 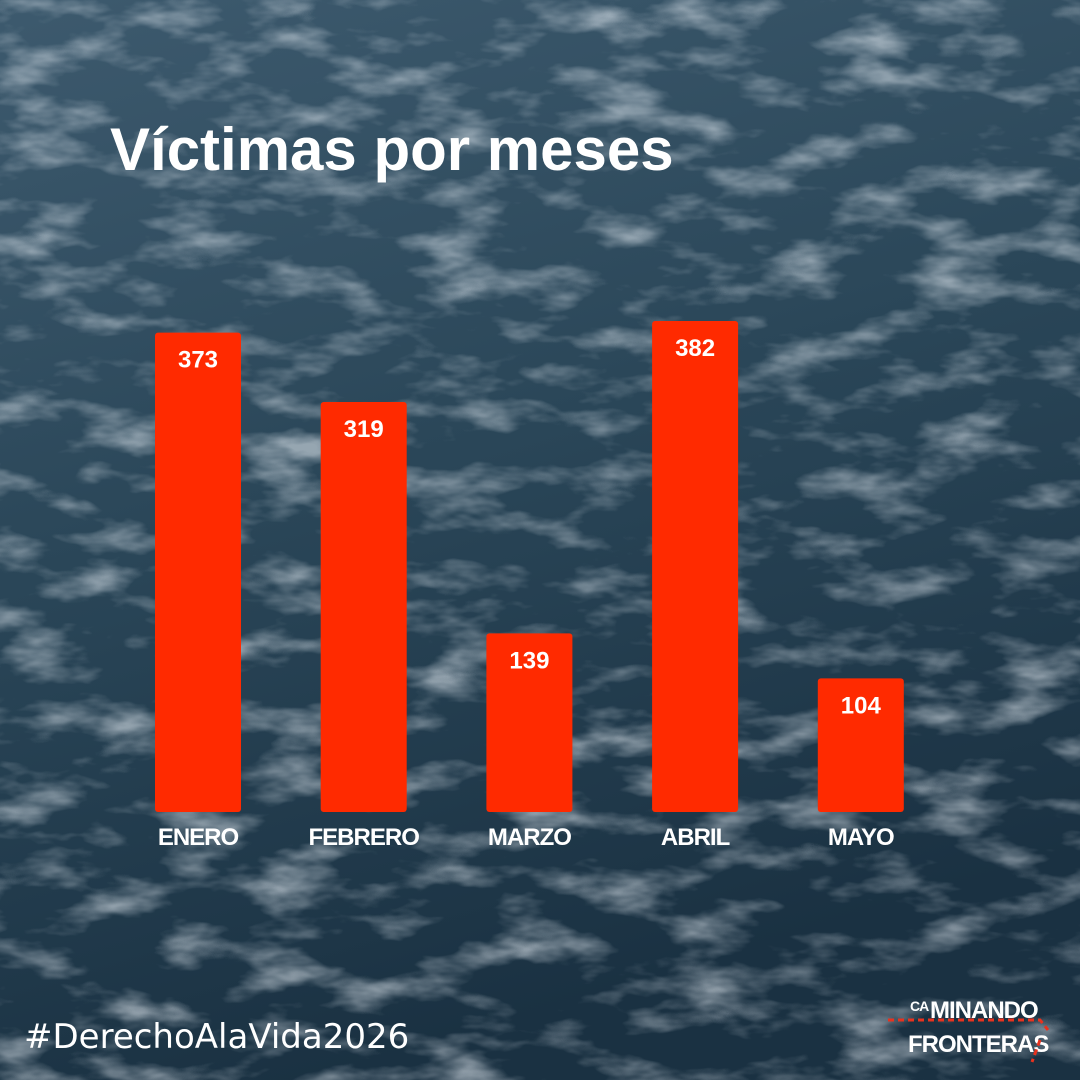 I want to click on logo-text: FRONTERAS, so click(x=978, y=1044).